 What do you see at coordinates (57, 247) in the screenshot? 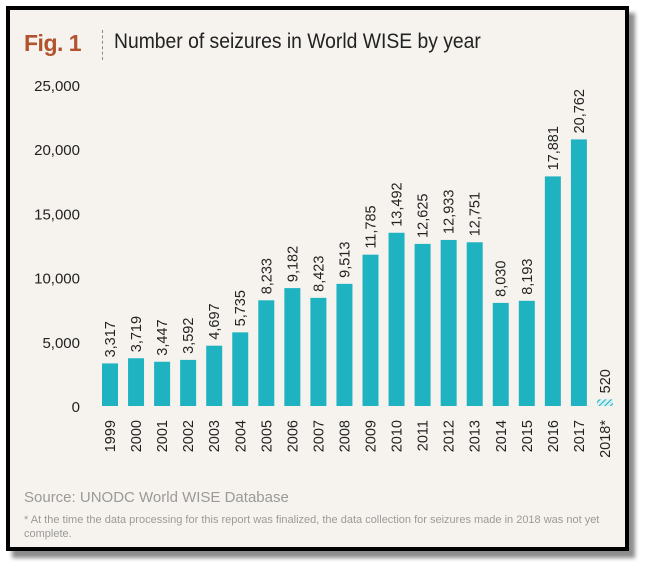
I see `y-axis: 0 5,000 10,000 15,000 20,000 25,000` at bounding box center [57, 247].